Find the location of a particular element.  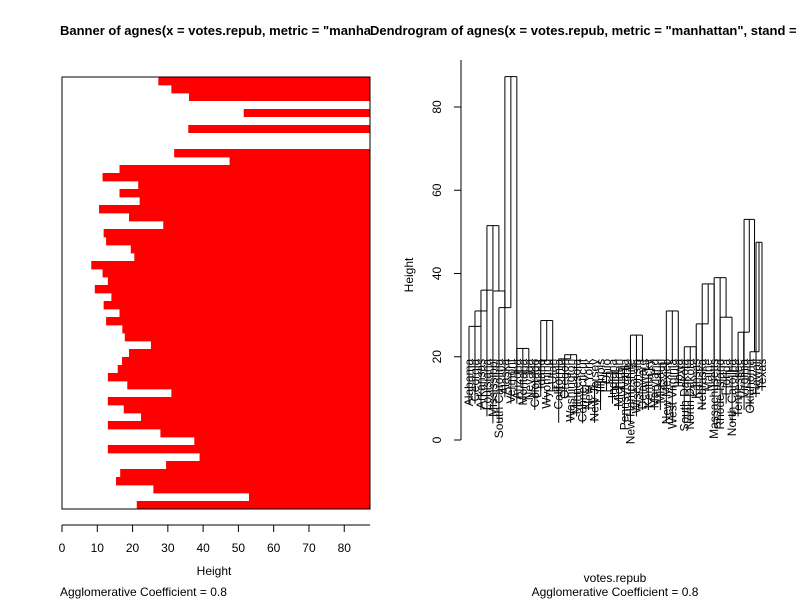

dendrogram-leaf-label: Texas is located at coordinates (762, 374).